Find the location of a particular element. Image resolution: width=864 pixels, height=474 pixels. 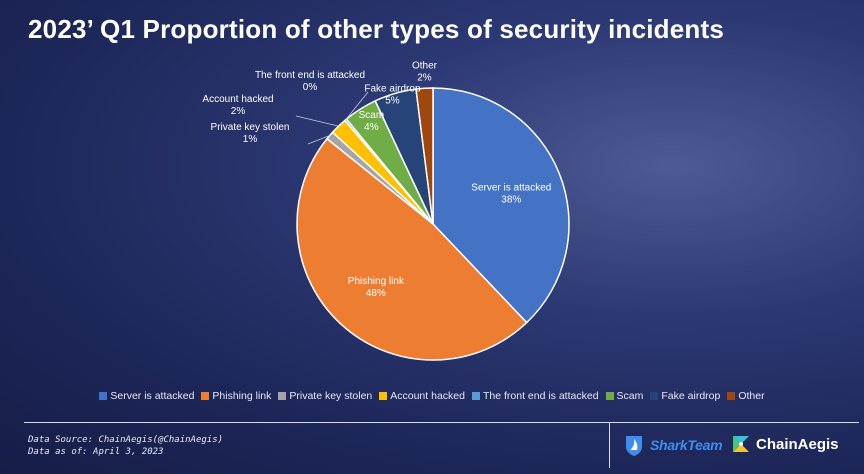

data-label-private-key-stolen: Private key stolen 1% is located at coordinates (250, 133).